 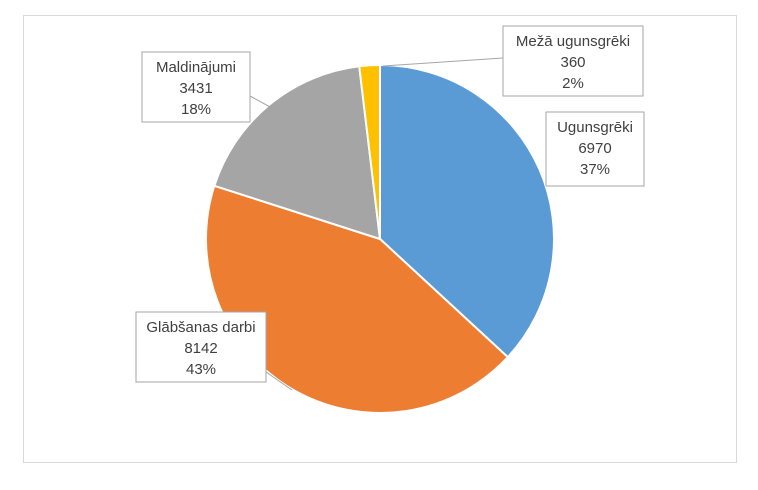 What do you see at coordinates (573, 83) in the screenshot?
I see `data-label-percent-4: 2%` at bounding box center [573, 83].